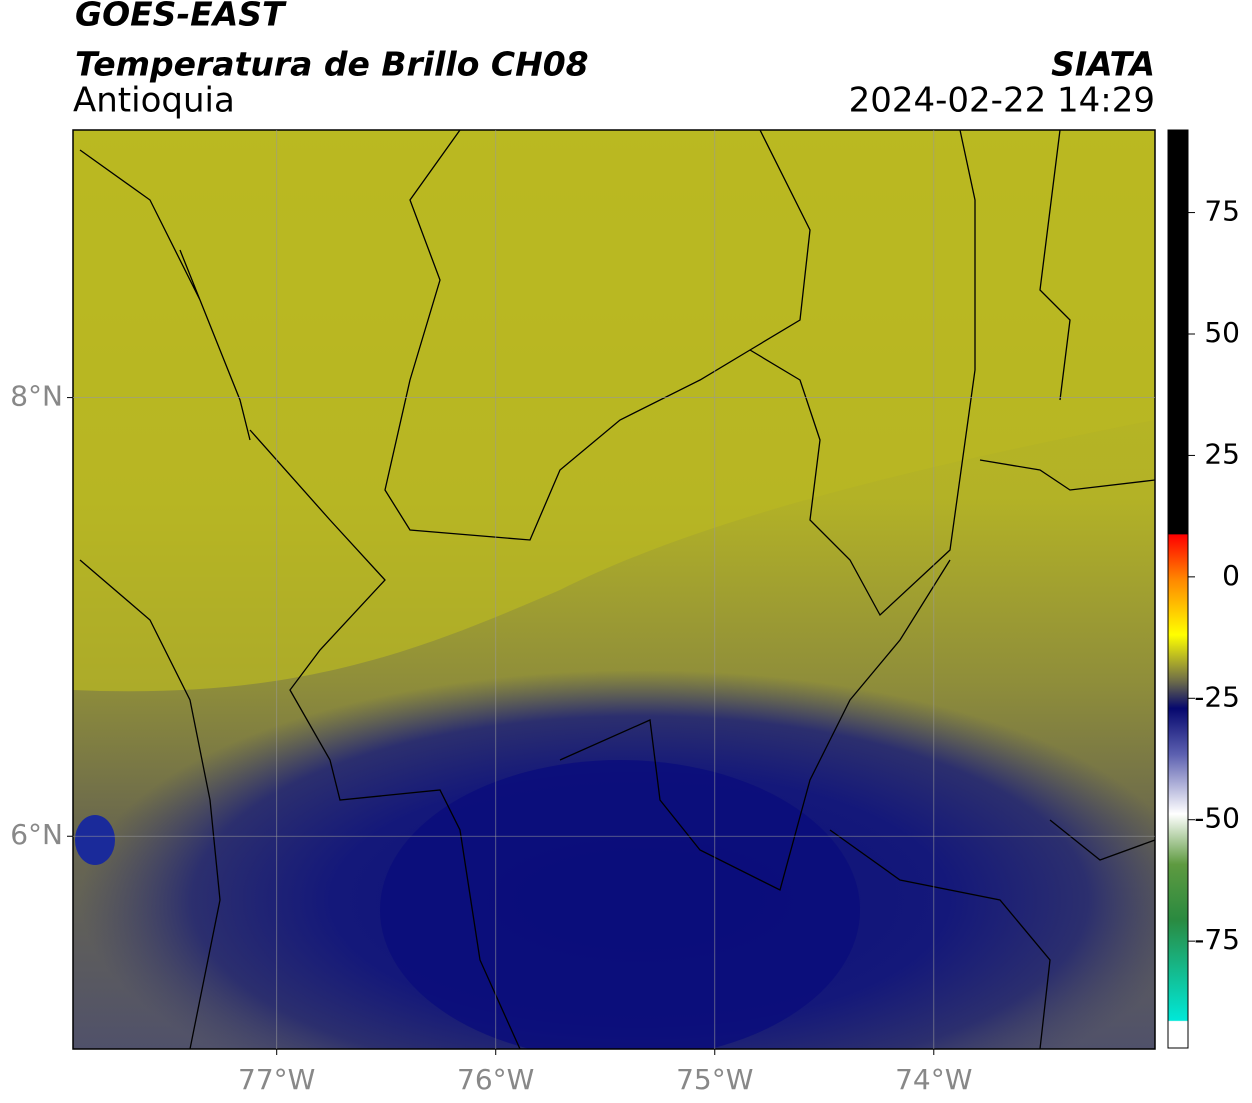 The height and width of the screenshot is (1103, 1252). Describe the element at coordinates (332, 64) in the screenshot. I see `subtitle: Temperatura de Brillo CH08` at that location.